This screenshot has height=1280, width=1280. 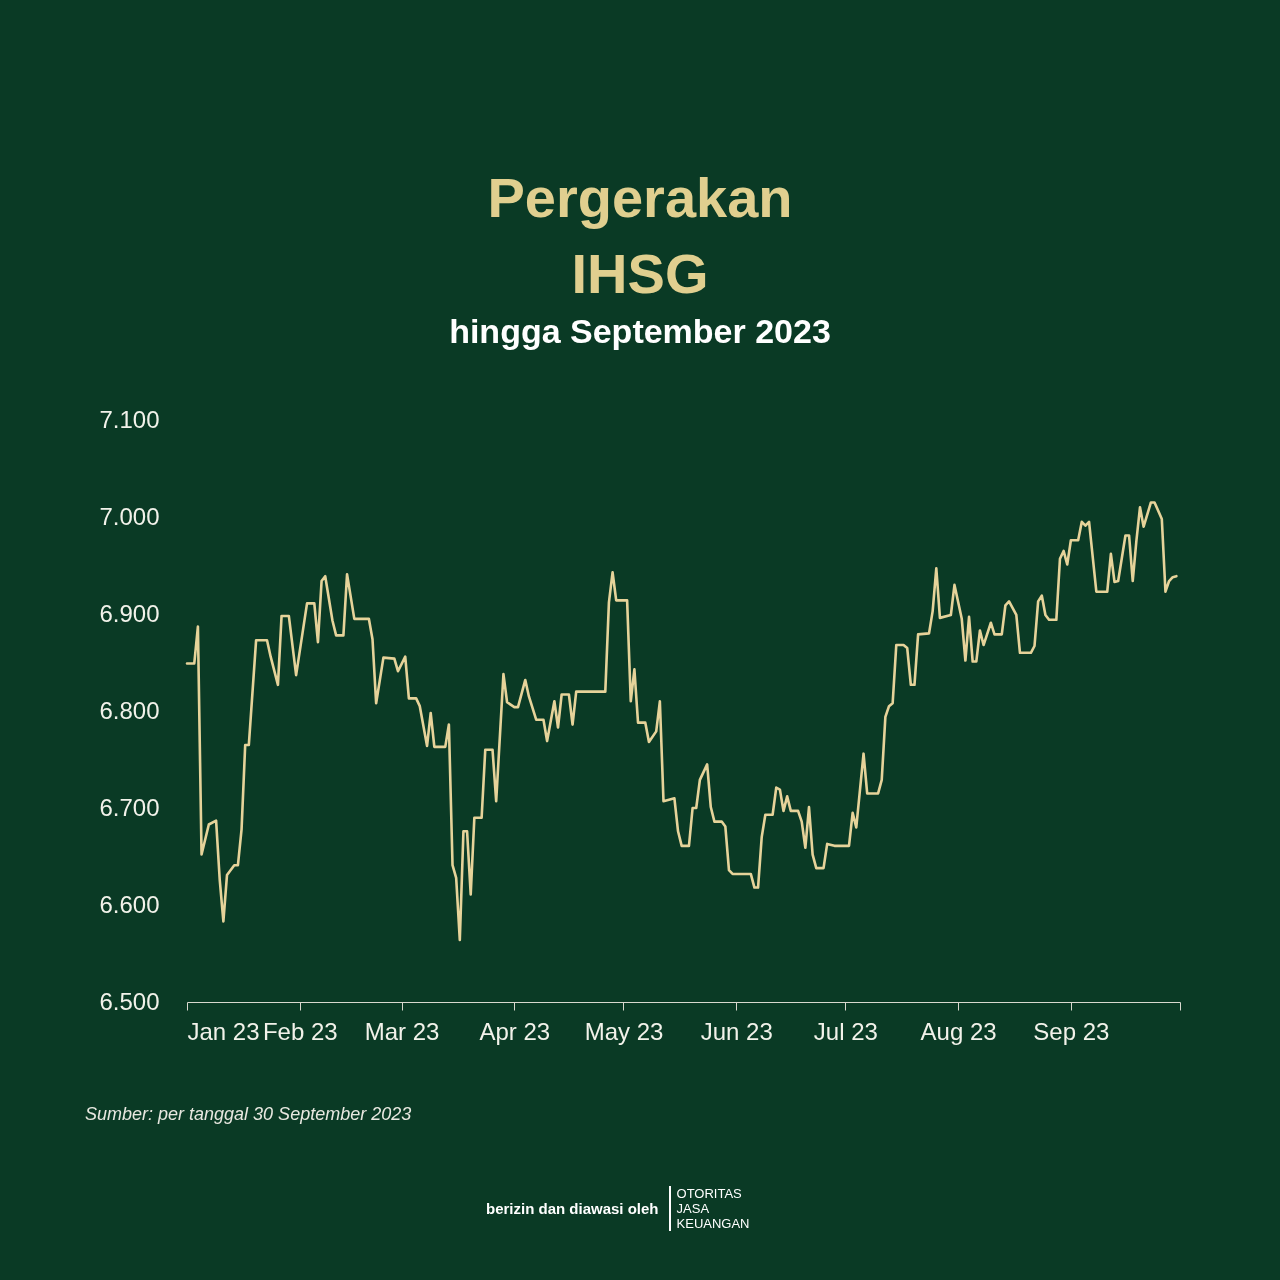 I want to click on y-tick-label: 6.800, so click(x=129, y=710).